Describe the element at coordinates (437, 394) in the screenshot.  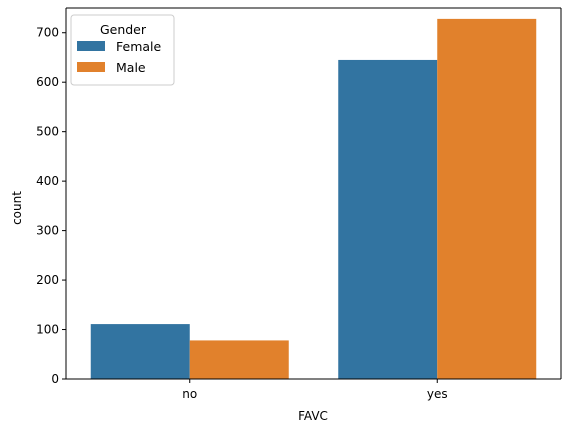
I see `x-tick-label: yes` at that location.